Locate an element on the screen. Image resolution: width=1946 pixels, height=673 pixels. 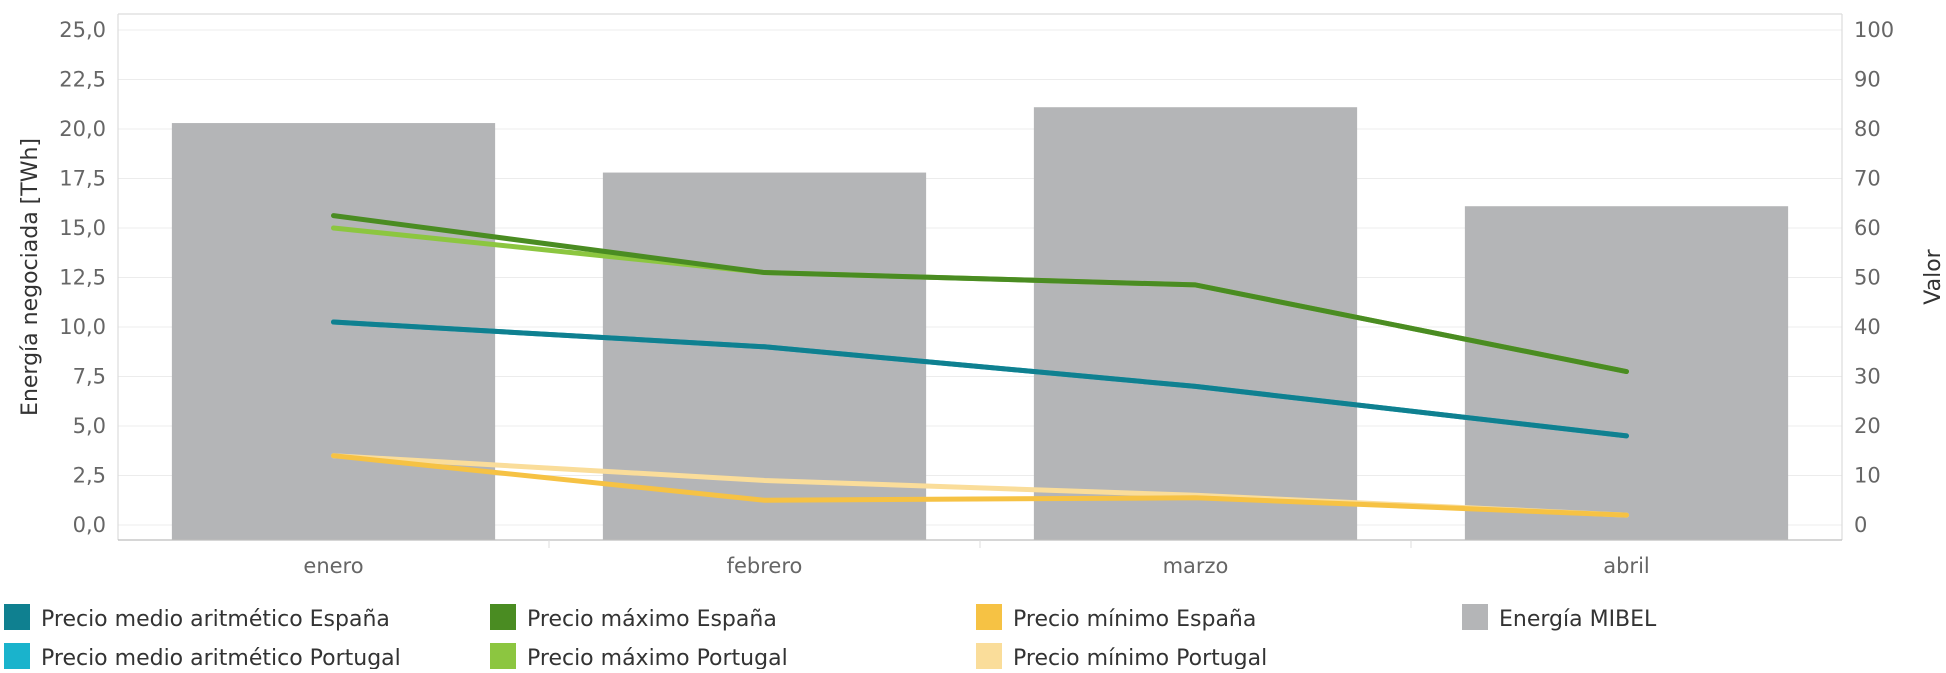
y-left-tick-label: 25,0 is located at coordinates (82, 30).